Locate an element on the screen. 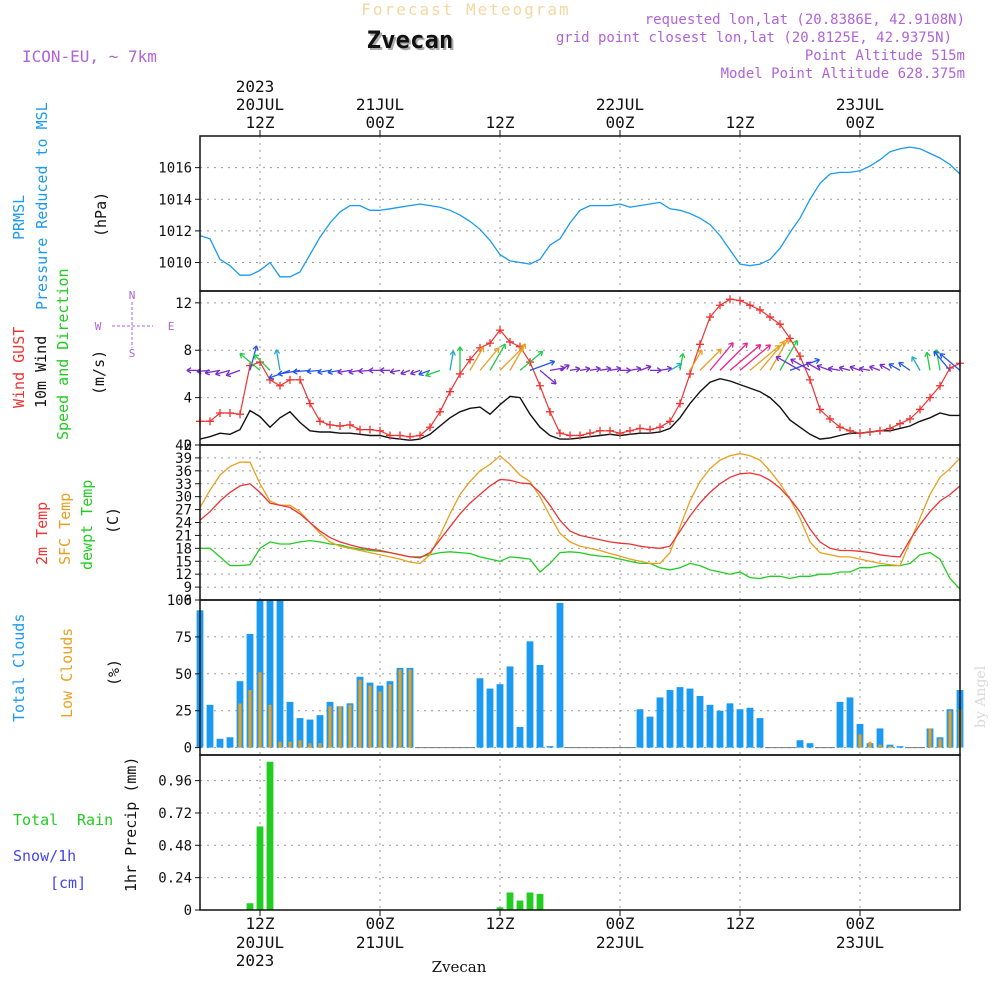 The height and width of the screenshot is (1004, 1000). y-tick-label: 0 is located at coordinates (188, 446).